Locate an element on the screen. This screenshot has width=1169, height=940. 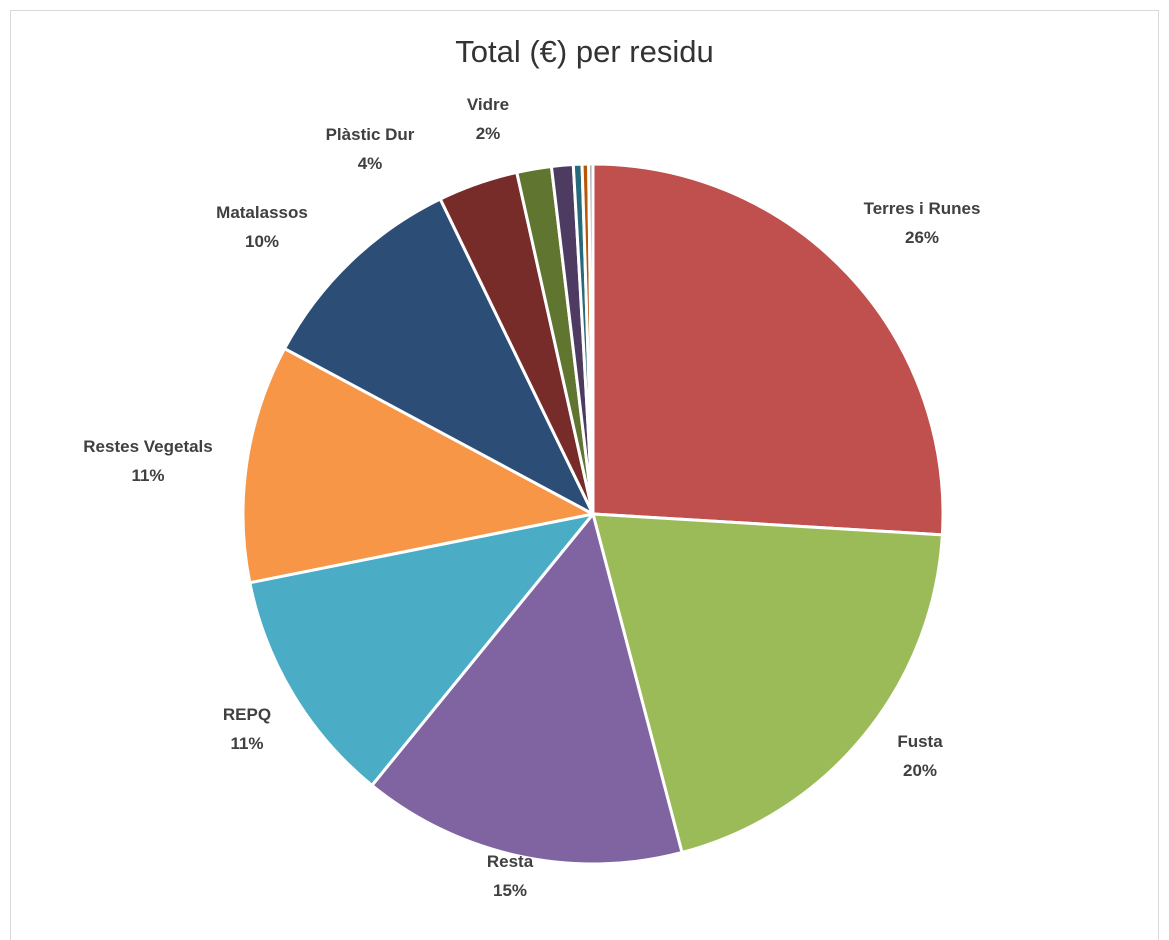
pie-slice-resta is located at coordinates (527, 689).